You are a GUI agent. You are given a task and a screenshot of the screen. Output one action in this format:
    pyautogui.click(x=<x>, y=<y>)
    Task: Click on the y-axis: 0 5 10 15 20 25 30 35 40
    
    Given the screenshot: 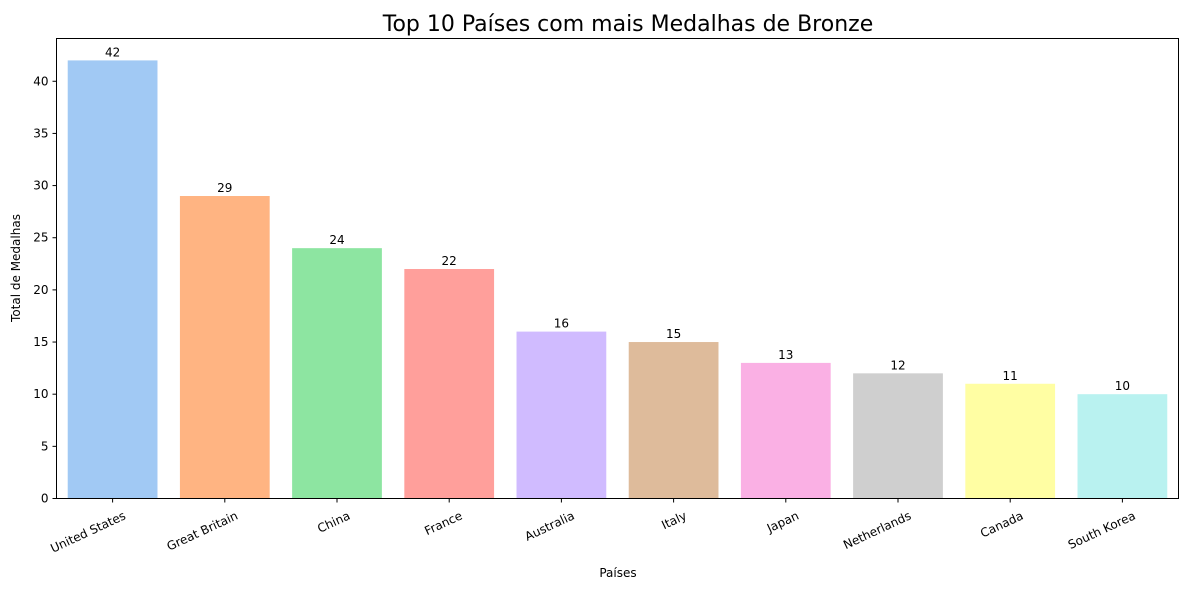 What is the action you would take?
    pyautogui.click(x=45, y=290)
    